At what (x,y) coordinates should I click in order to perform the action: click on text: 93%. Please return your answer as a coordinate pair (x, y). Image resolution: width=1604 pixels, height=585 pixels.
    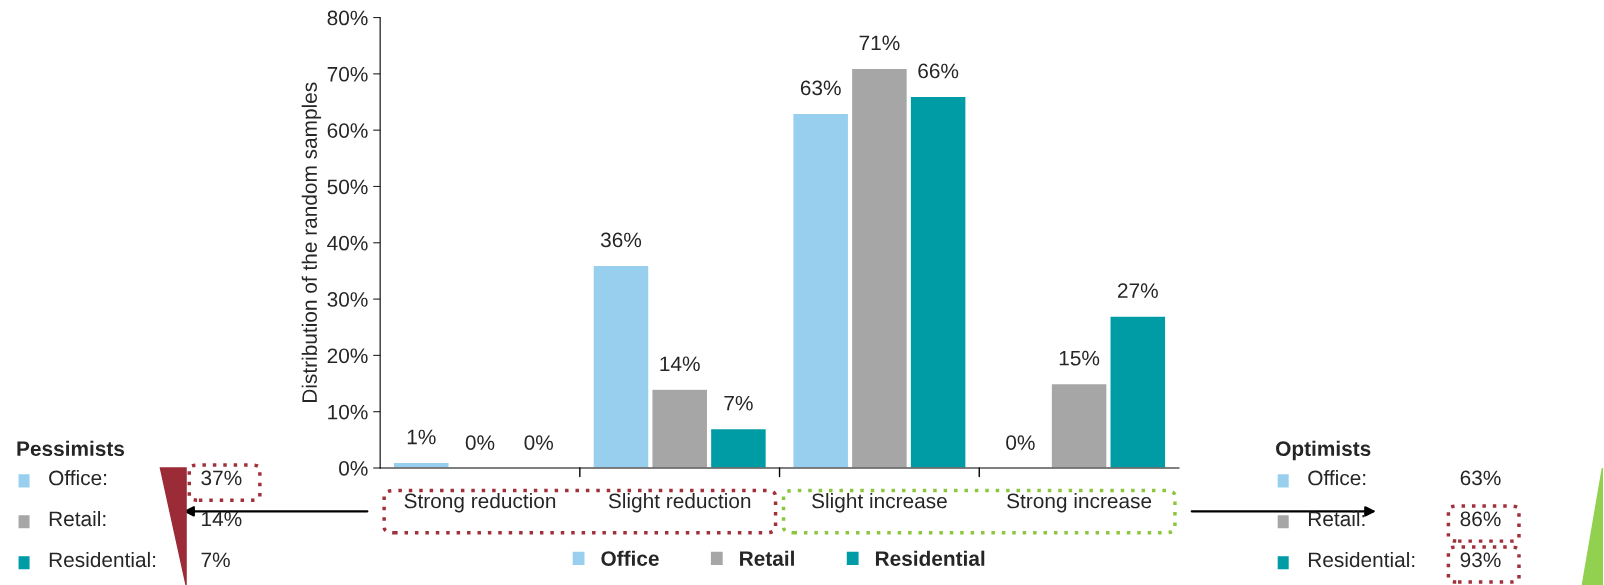
    Looking at the image, I should click on (1480, 560).